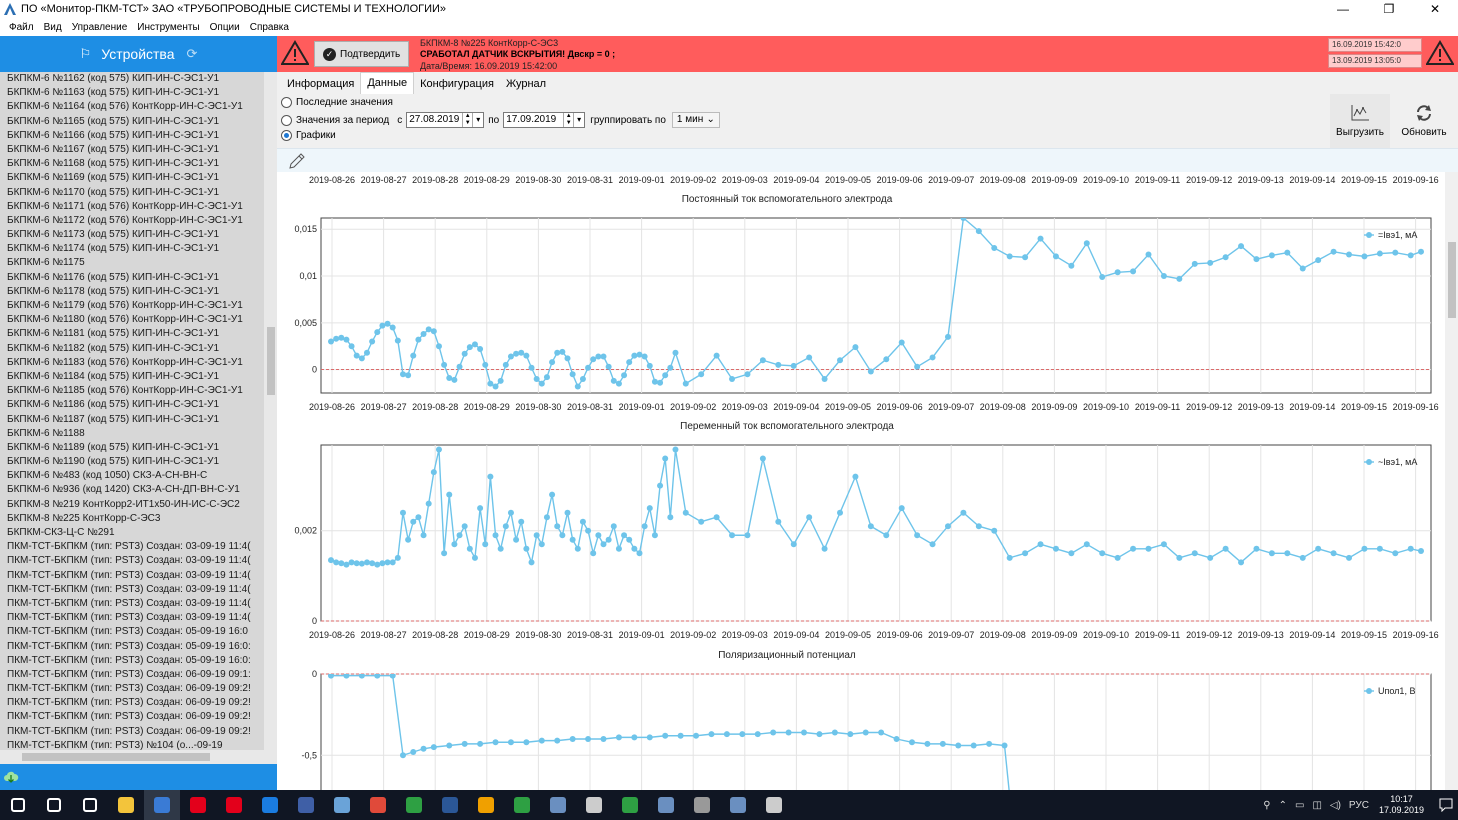 Image resolution: width=1458 pixels, height=820 pixels. I want to click on device-list-item: БКПКМ-6 №1186 (код 575) КИП-ИН-С-ЭС1-У1, so click(113, 405).